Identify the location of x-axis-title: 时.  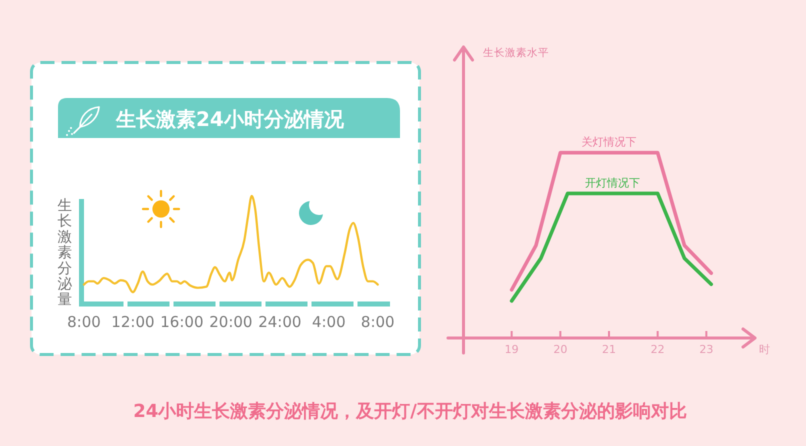
(764, 349).